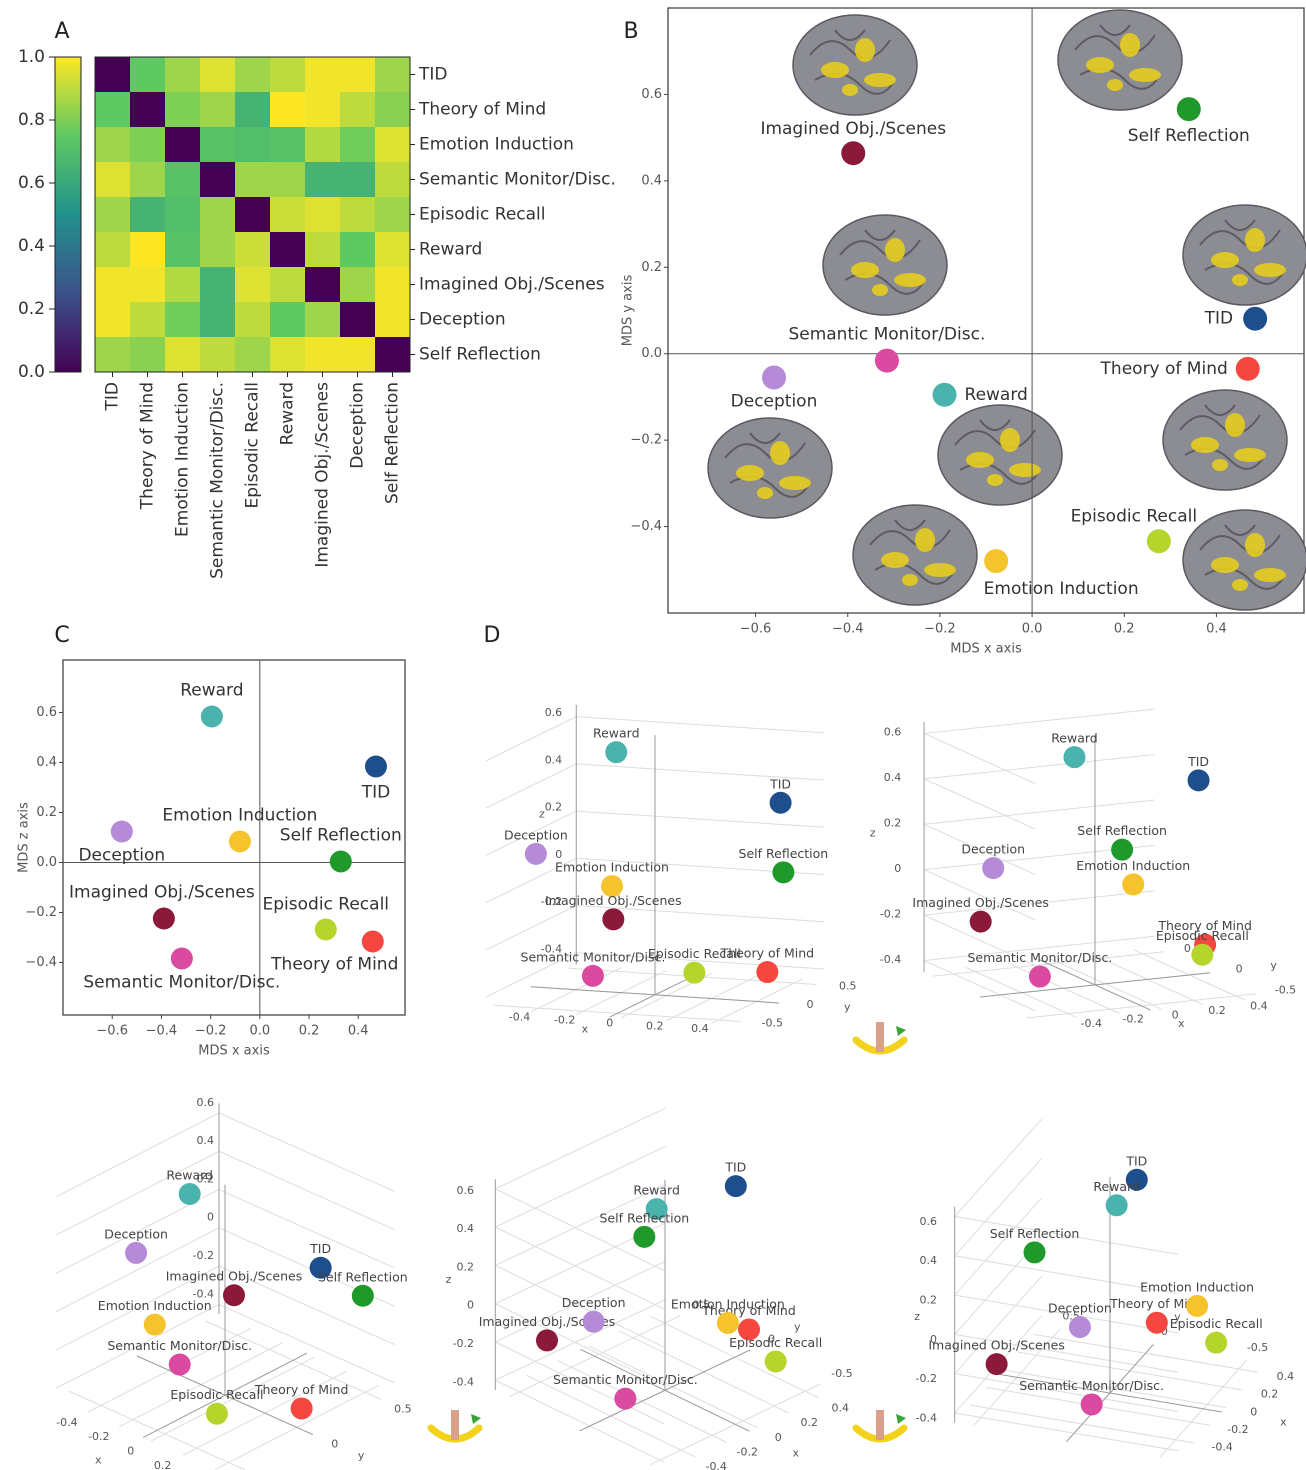  I want to click on panel-label: D, so click(492, 635).